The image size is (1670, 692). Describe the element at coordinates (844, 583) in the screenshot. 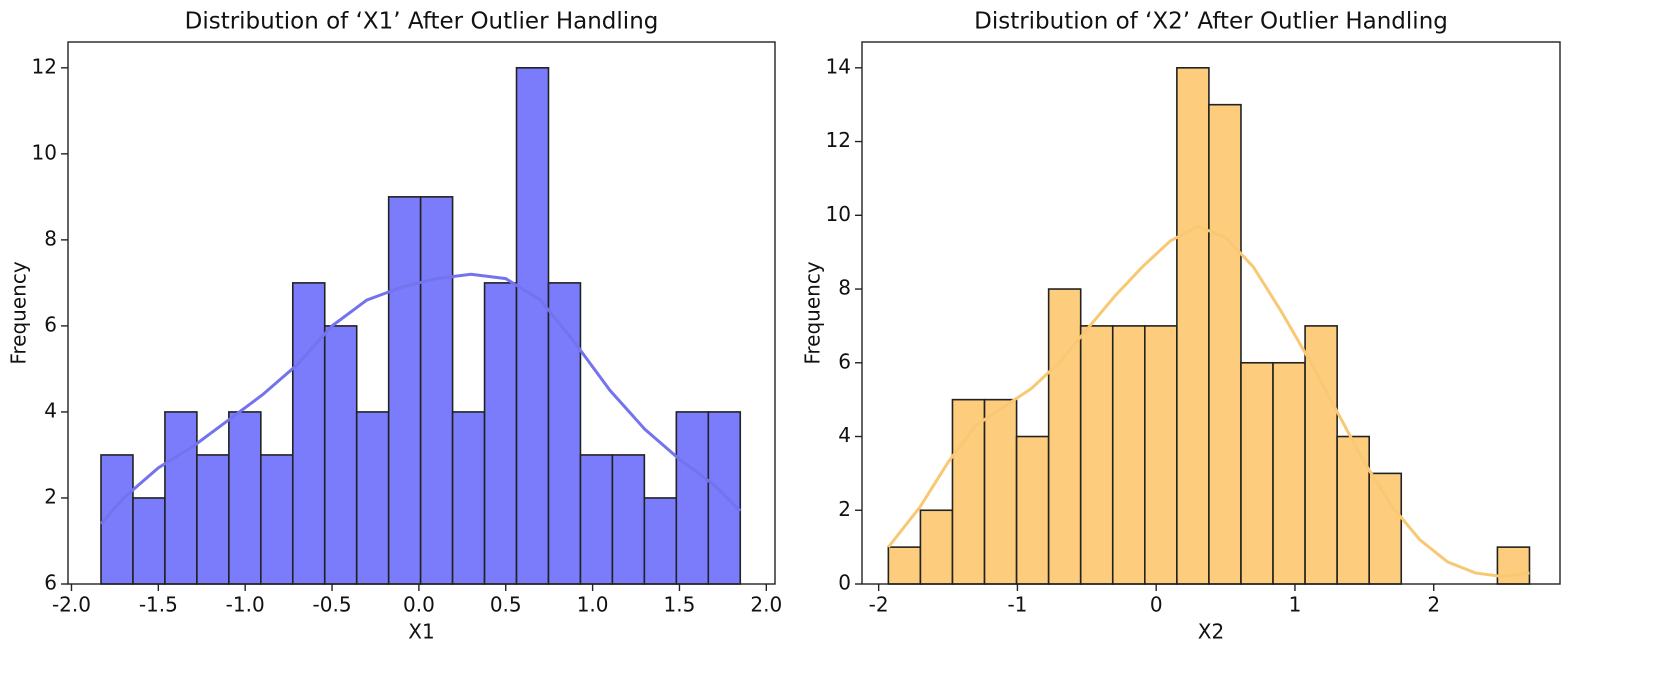

I see `y-tick-label: 0` at that location.